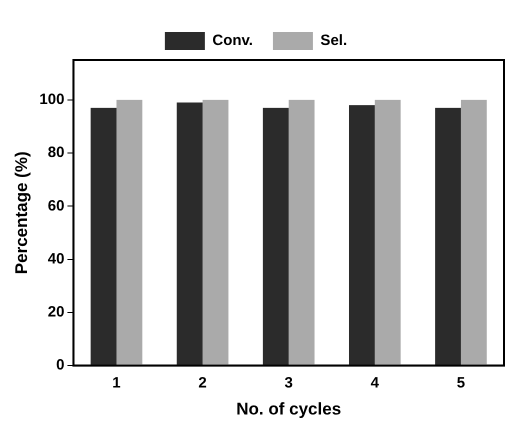 Image resolution: width=516 pixels, height=432 pixels. Describe the element at coordinates (232, 41) in the screenshot. I see `legend-label: Conv.` at that location.